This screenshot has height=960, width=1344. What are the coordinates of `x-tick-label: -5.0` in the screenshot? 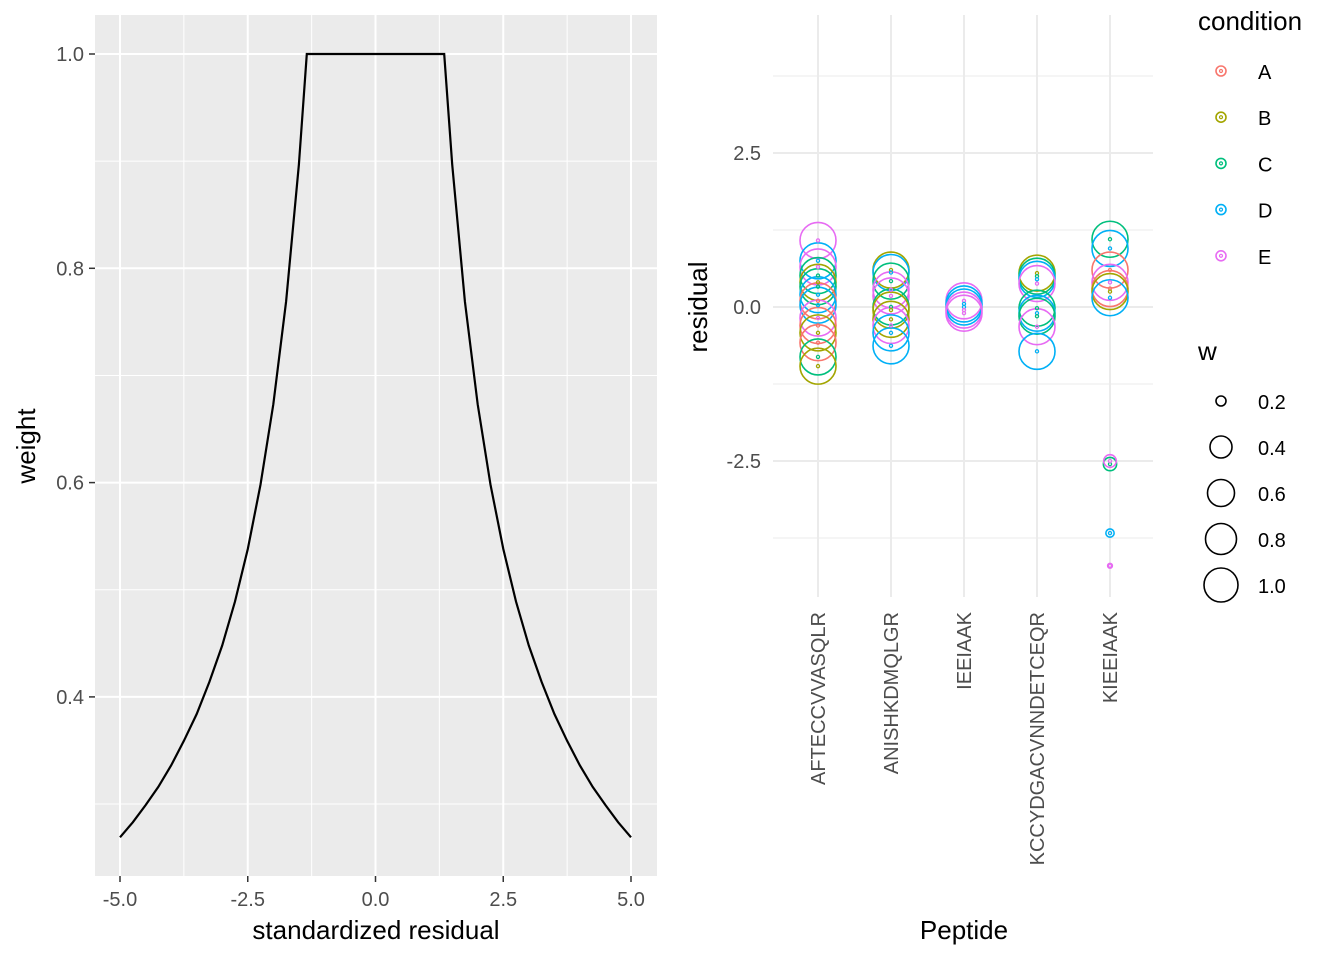 It's located at (120, 900).